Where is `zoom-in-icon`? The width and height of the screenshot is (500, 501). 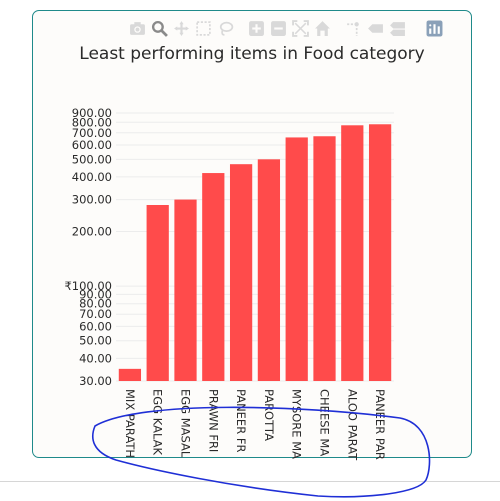 zoom-in-icon is located at coordinates (256, 28).